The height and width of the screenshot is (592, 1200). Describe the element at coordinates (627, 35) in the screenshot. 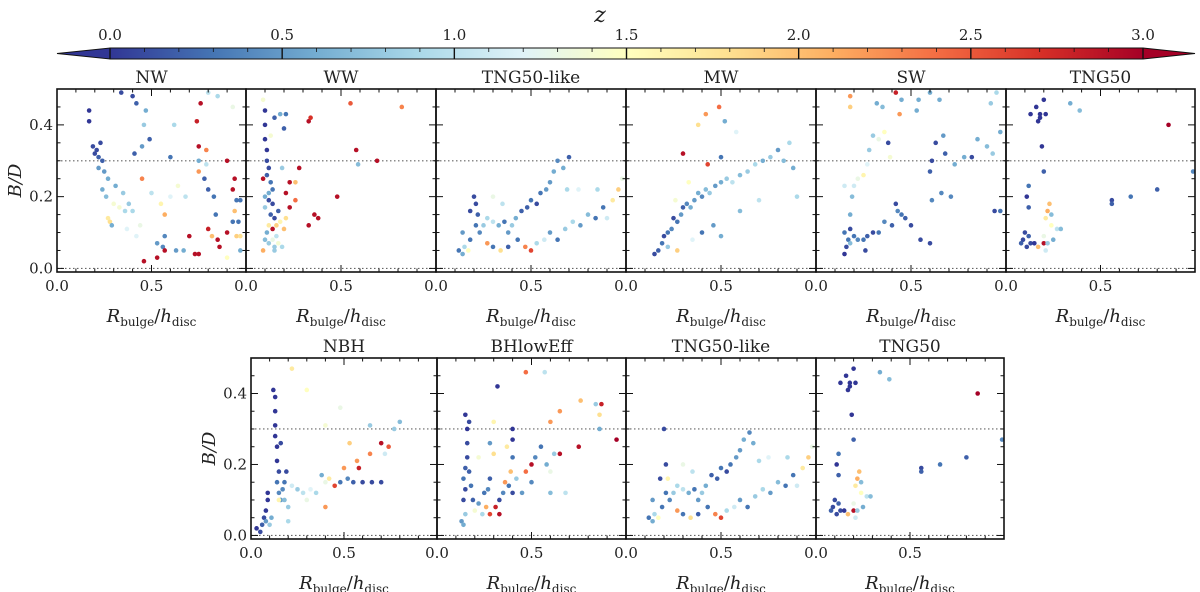

I see `colorbar-ticklabel: 1.5` at that location.